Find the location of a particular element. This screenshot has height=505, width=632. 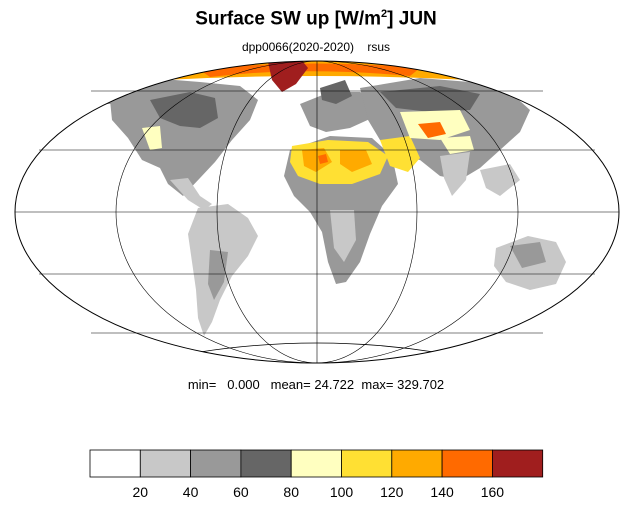

colorbar-boxes is located at coordinates (316, 463).